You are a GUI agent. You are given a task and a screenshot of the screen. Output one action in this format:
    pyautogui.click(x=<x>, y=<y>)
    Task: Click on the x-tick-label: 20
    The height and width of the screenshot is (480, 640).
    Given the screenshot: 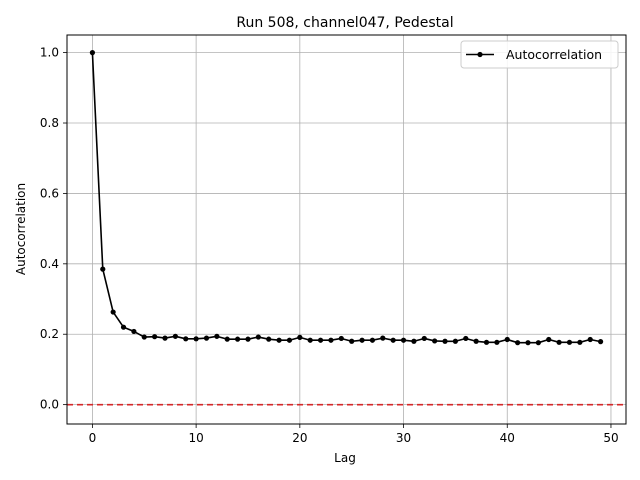 What is the action you would take?
    pyautogui.click(x=299, y=438)
    